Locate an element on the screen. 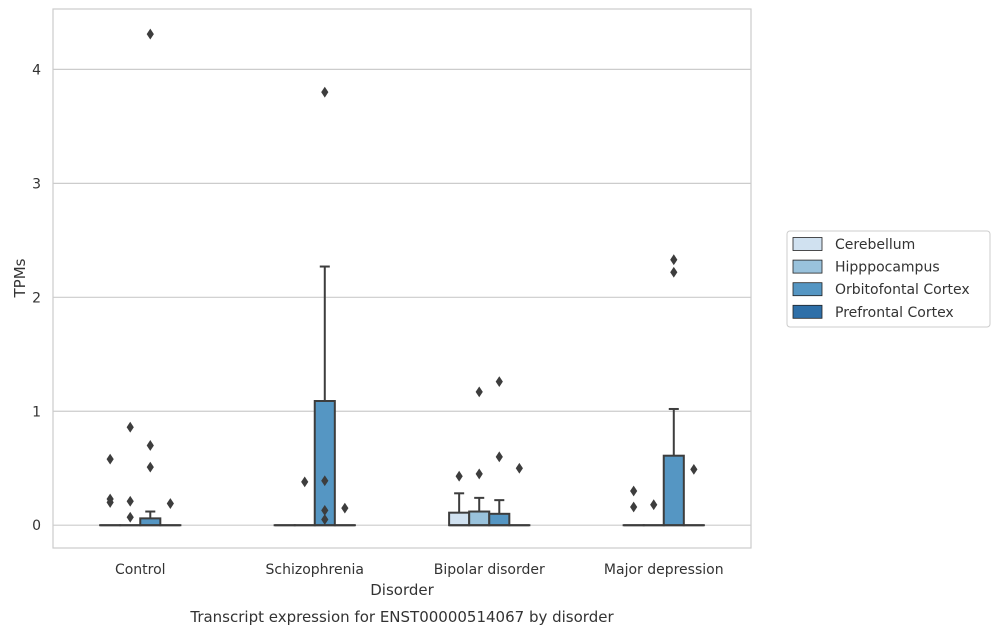  x-tick-label: Bipolar disorder is located at coordinates (489, 570).